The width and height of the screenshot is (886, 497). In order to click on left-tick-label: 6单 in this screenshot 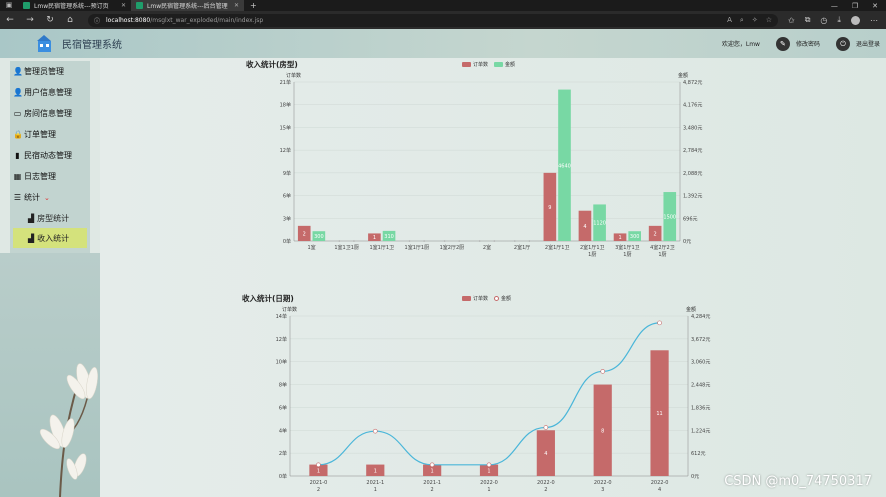, I will do `click(283, 407)`.